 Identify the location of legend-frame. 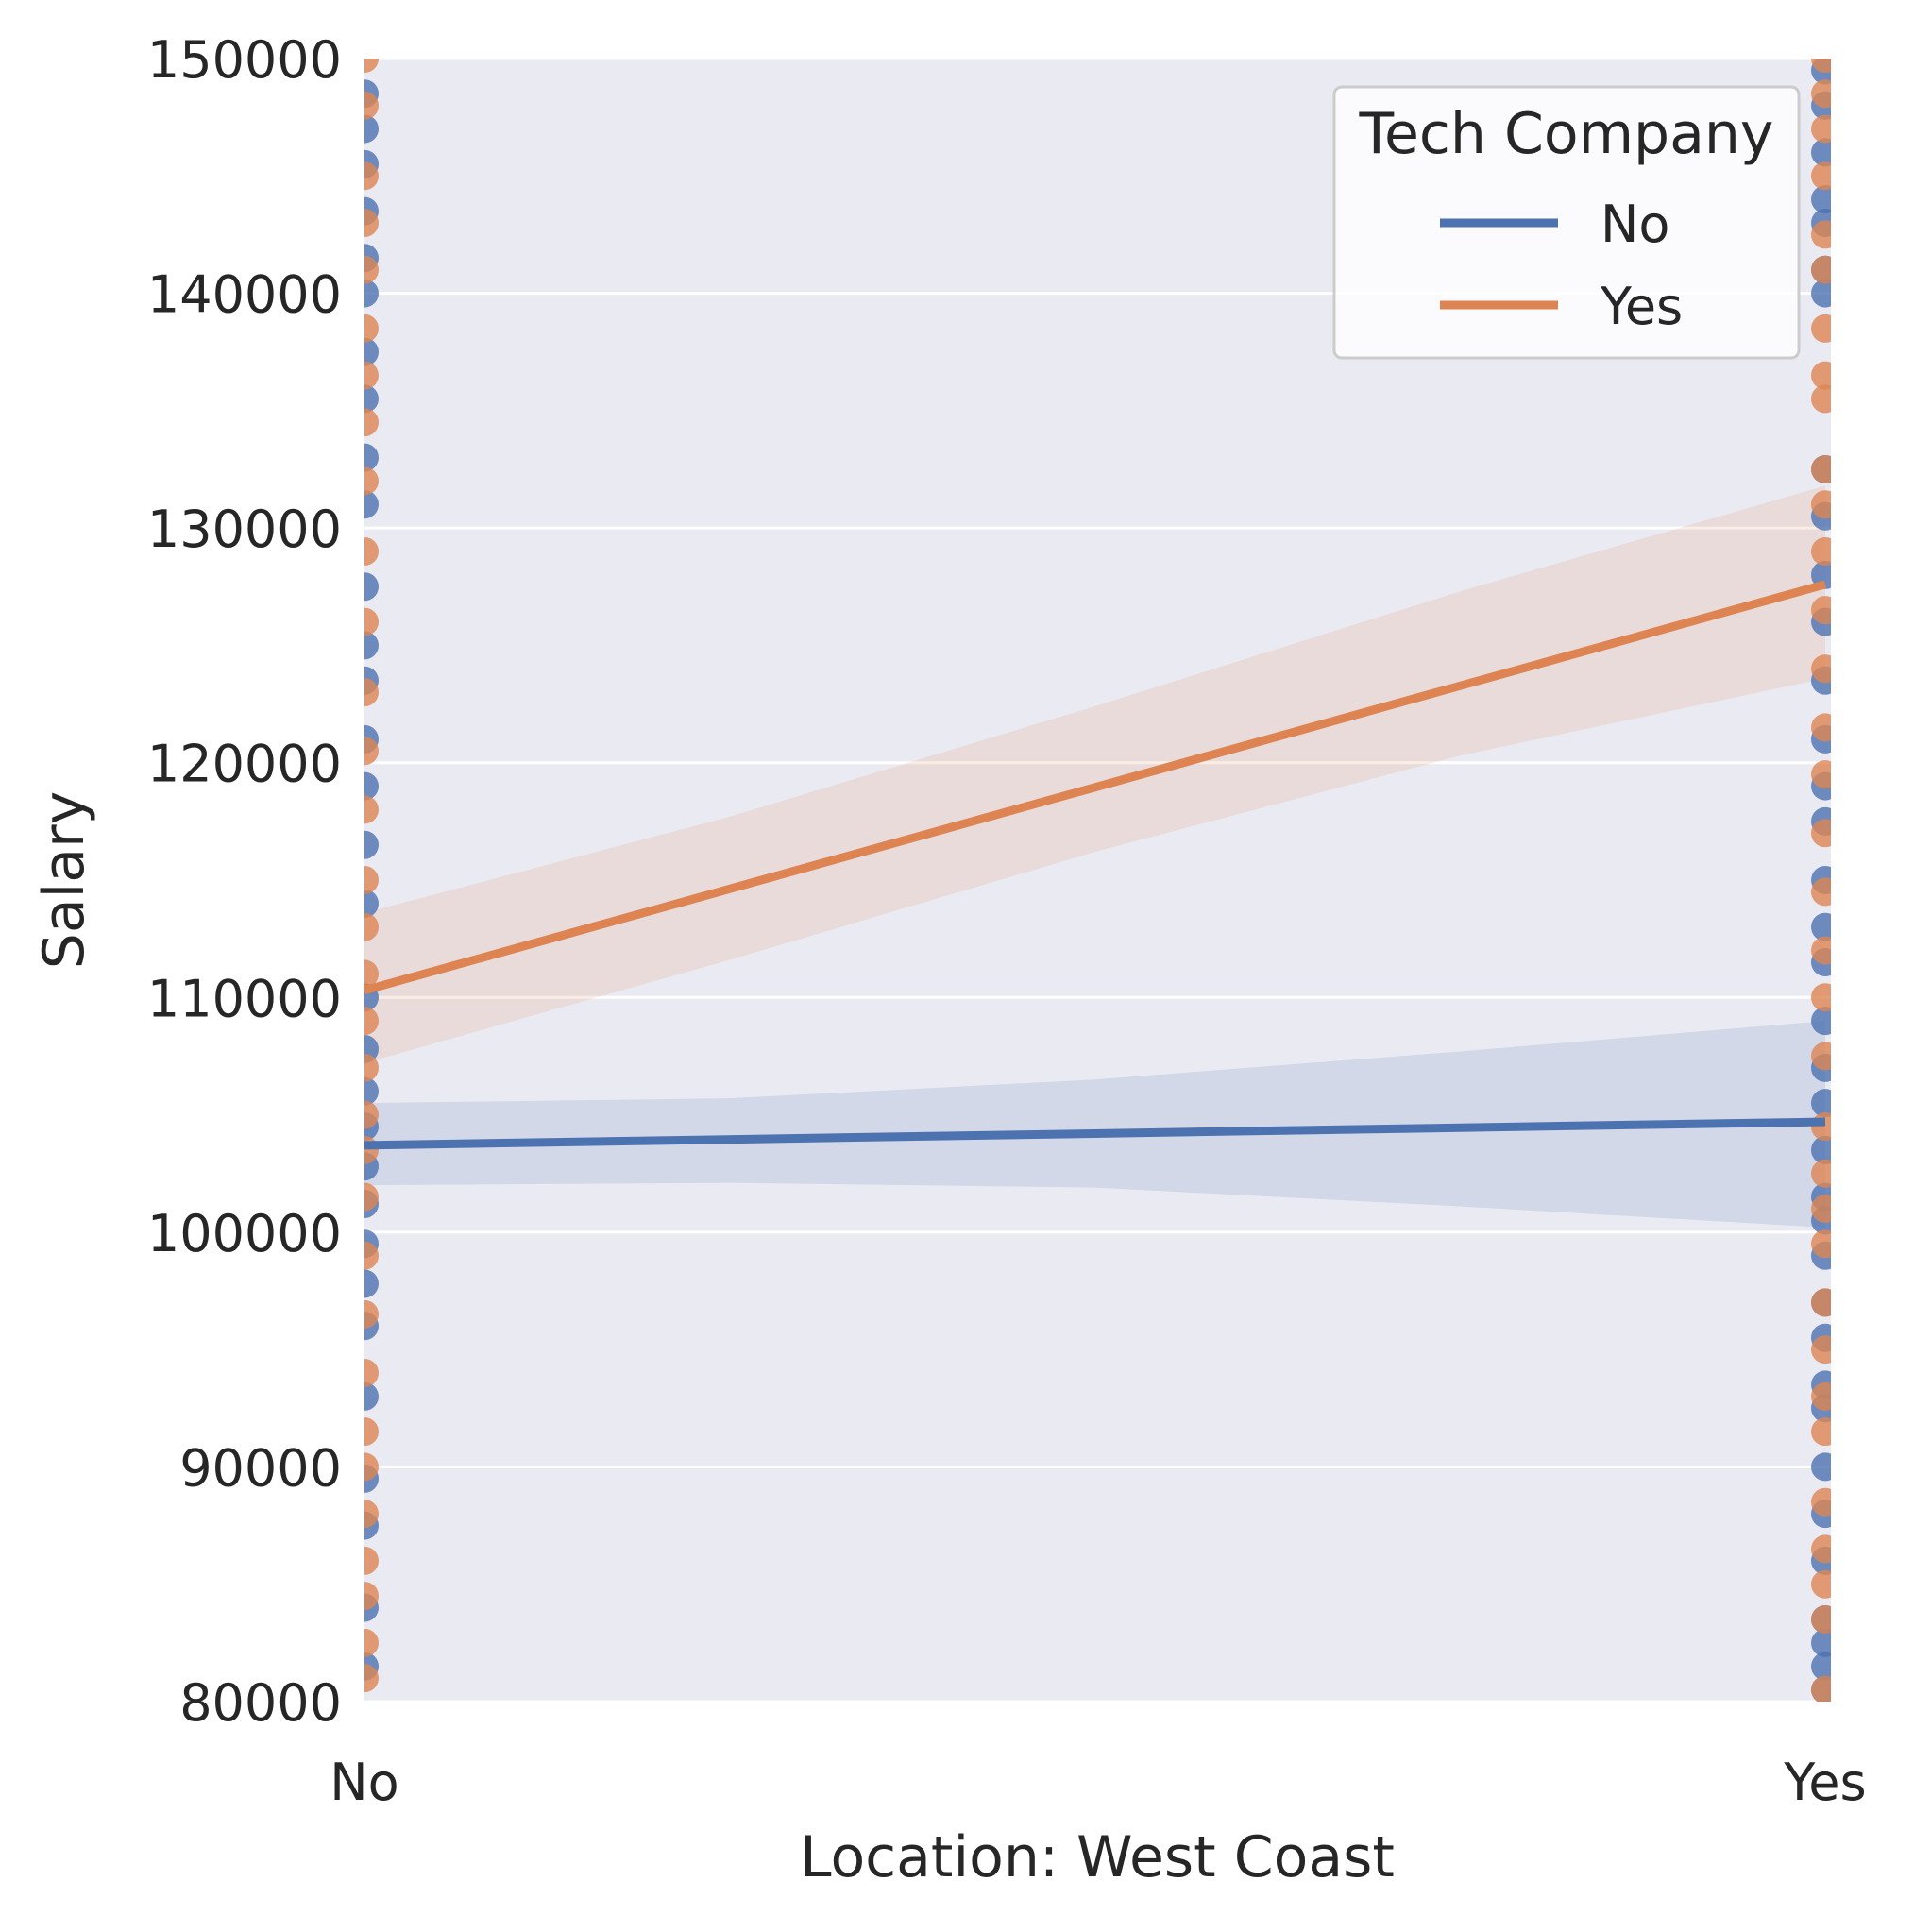
(1566, 222).